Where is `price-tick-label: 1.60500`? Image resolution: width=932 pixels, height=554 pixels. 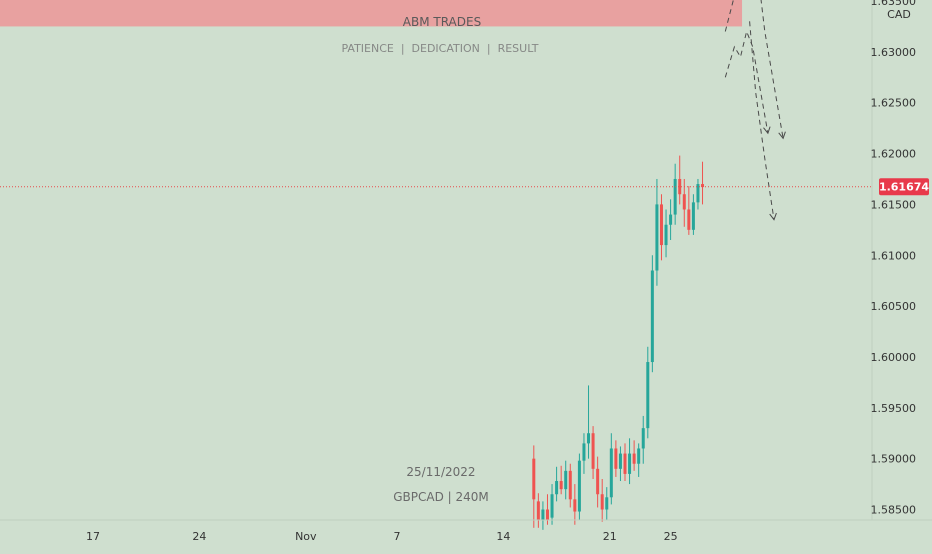 price-tick-label: 1.60500 is located at coordinates (894, 306).